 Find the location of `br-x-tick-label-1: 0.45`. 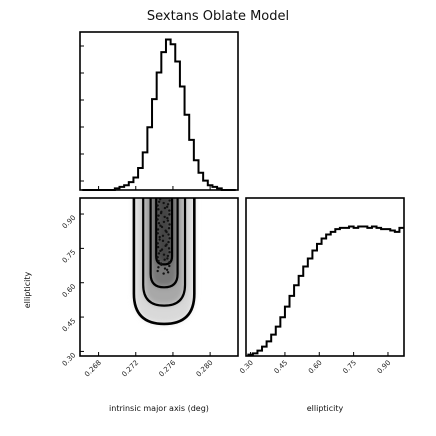

br-x-tick-label-1: 0.45 is located at coordinates (281, 367).